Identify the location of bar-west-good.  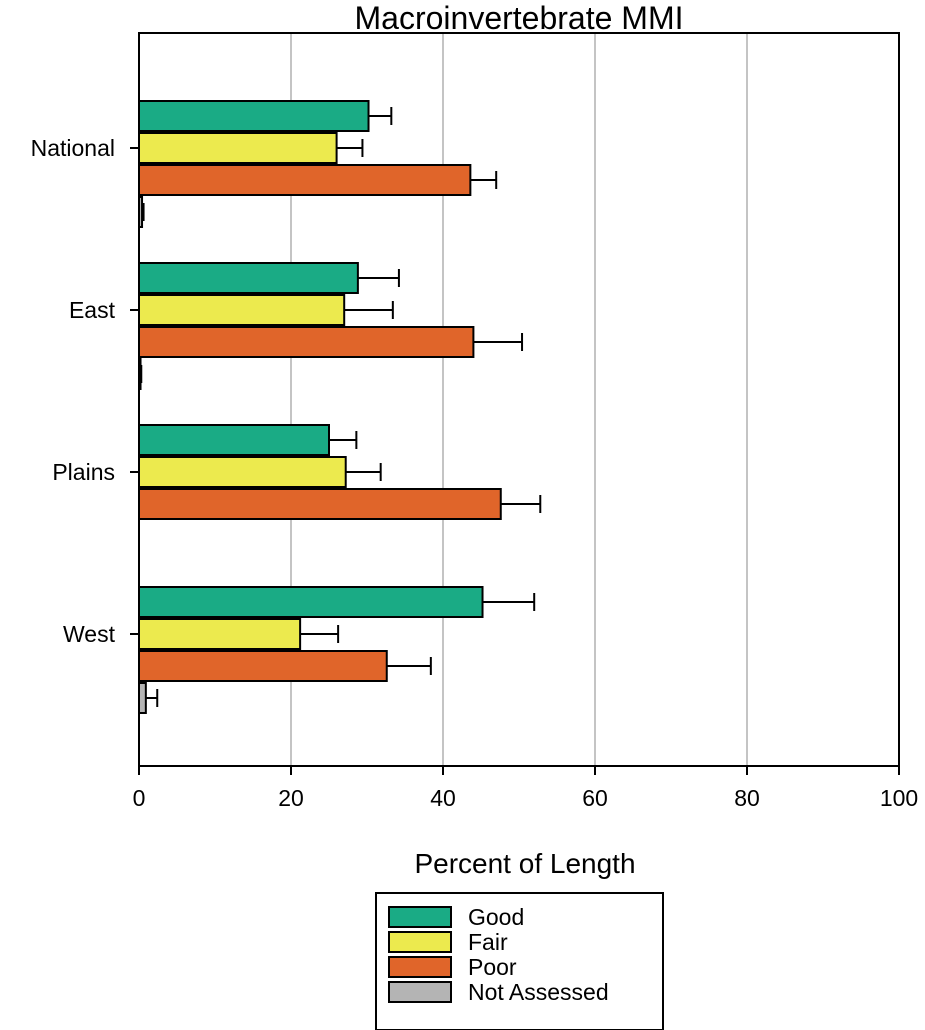
(311, 602).